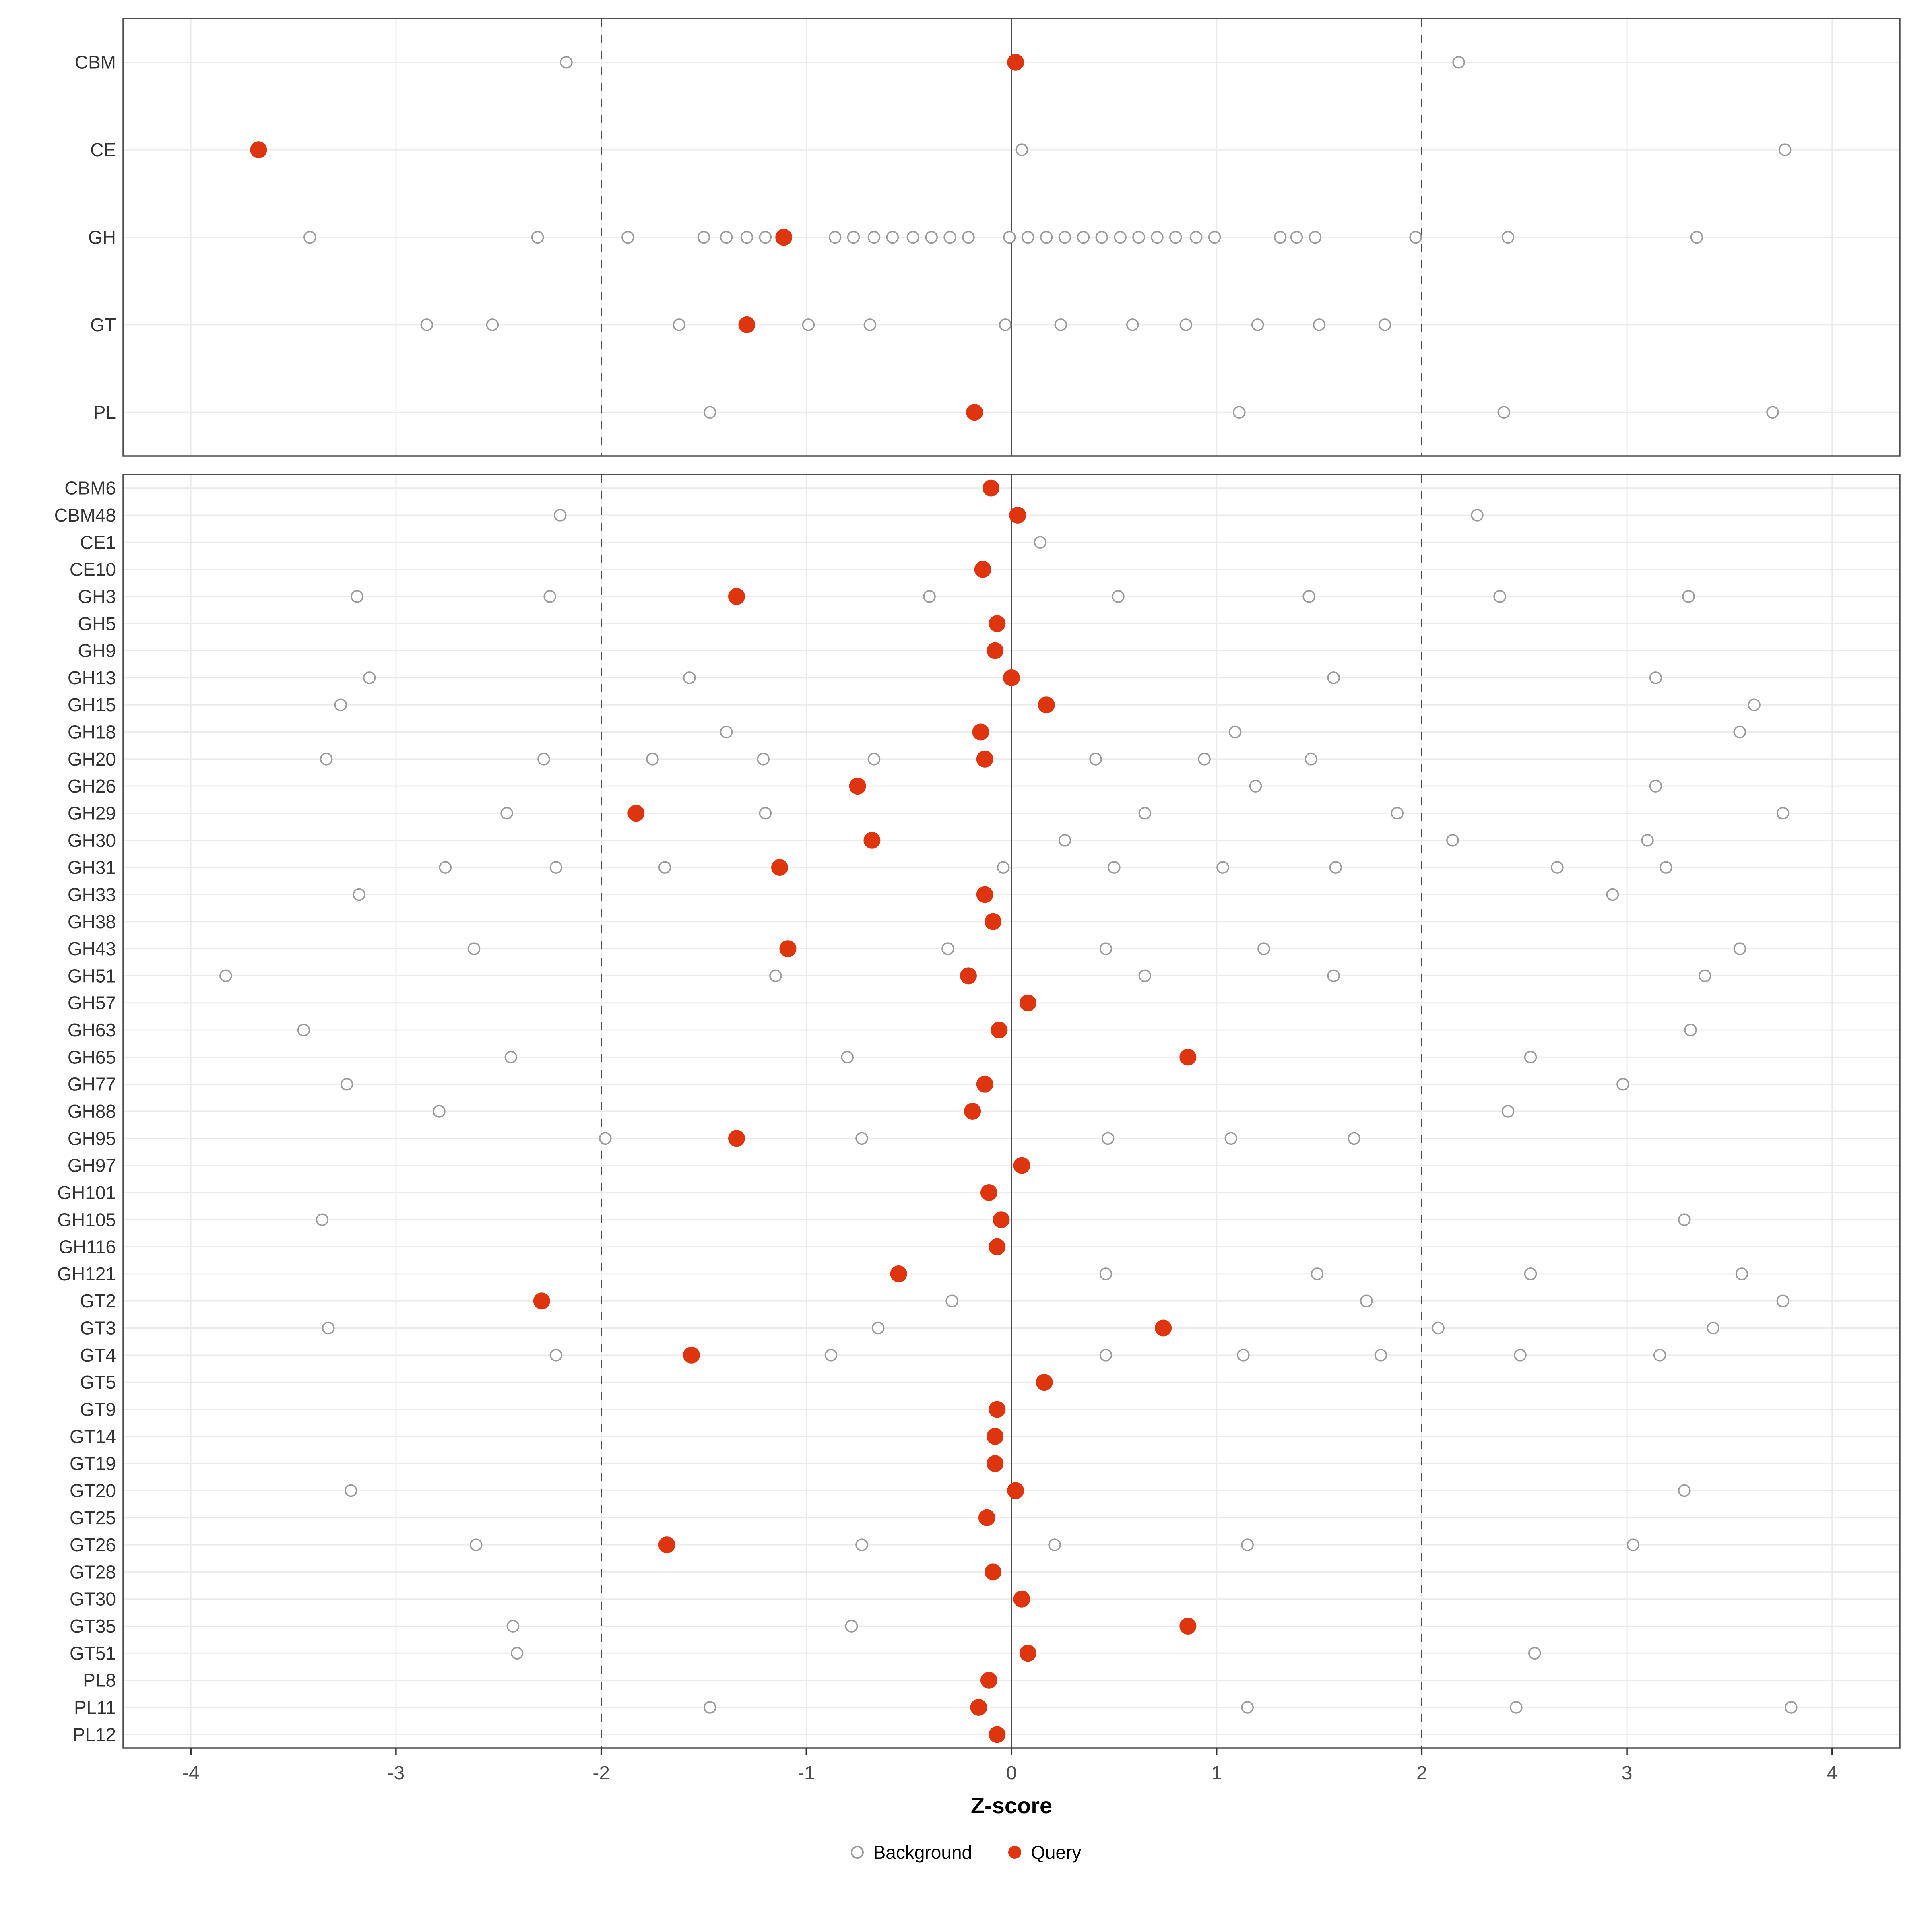 The height and width of the screenshot is (1932, 1932). I want to click on category-label: GH13, so click(92, 677).